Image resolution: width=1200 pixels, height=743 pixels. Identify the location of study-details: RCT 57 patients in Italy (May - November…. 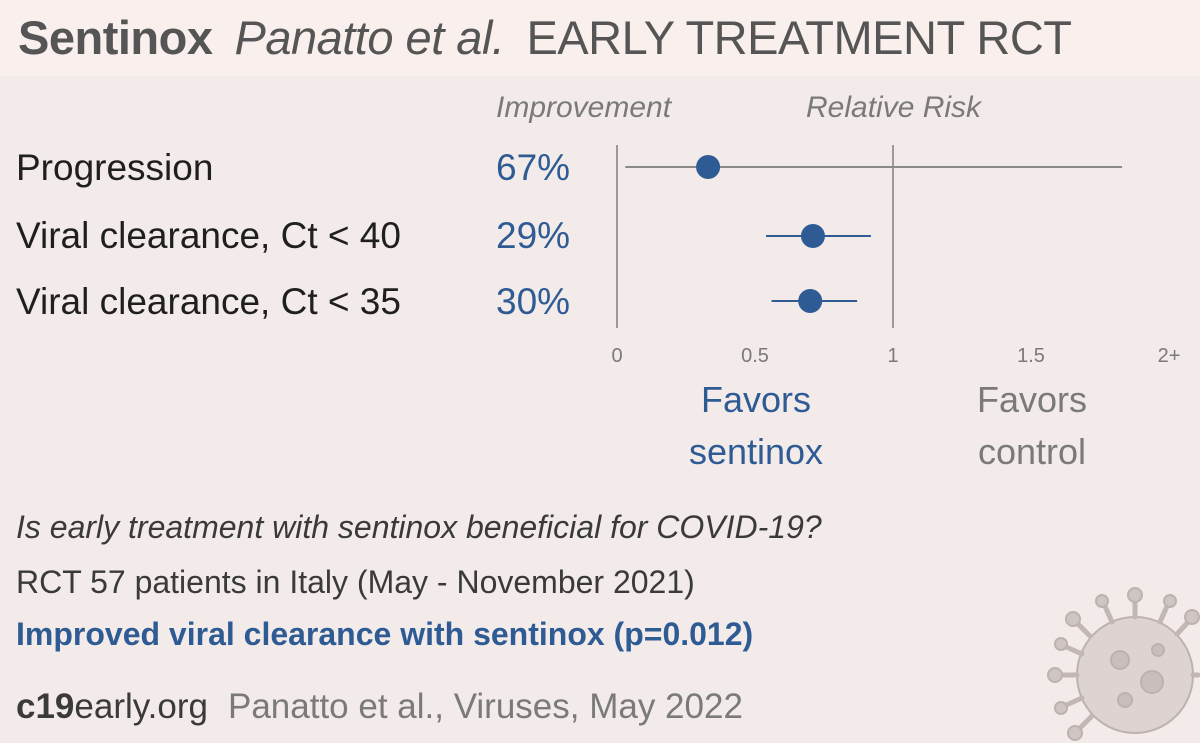
(355, 582).